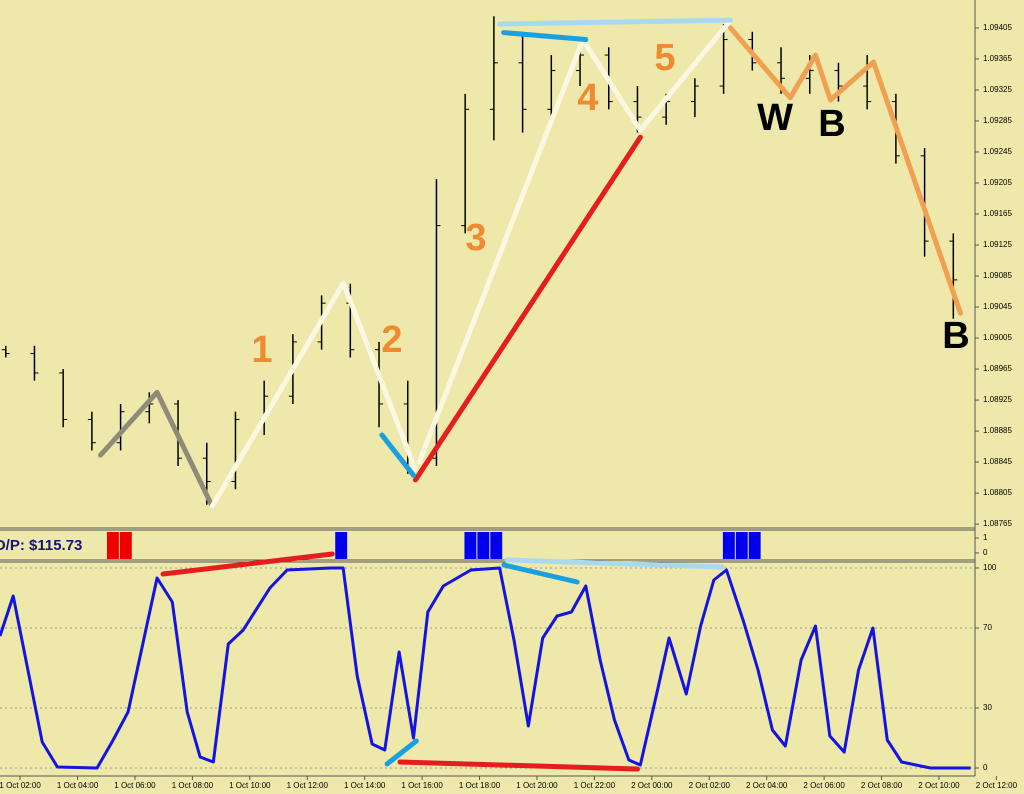 The width and height of the screenshot is (1024, 794). What do you see at coordinates (824, 785) in the screenshot?
I see `x-tick-label: 2 Oct 06:00` at bounding box center [824, 785].